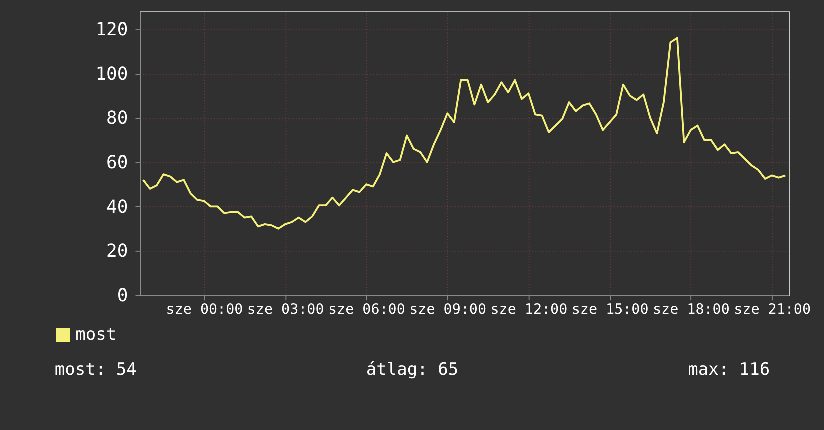 The width and height of the screenshot is (824, 430). Describe the element at coordinates (96, 334) in the screenshot. I see `legend-label: most` at that location.